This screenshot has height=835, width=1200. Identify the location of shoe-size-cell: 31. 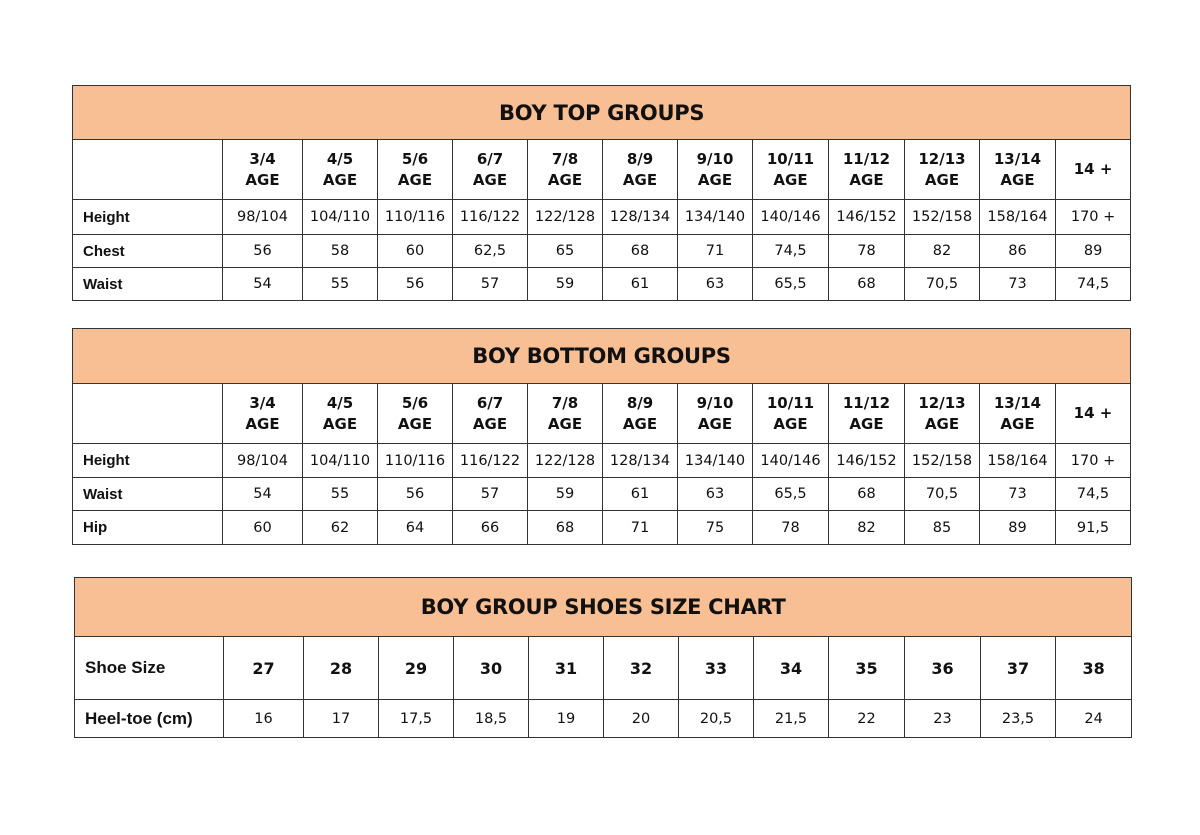
(566, 668).